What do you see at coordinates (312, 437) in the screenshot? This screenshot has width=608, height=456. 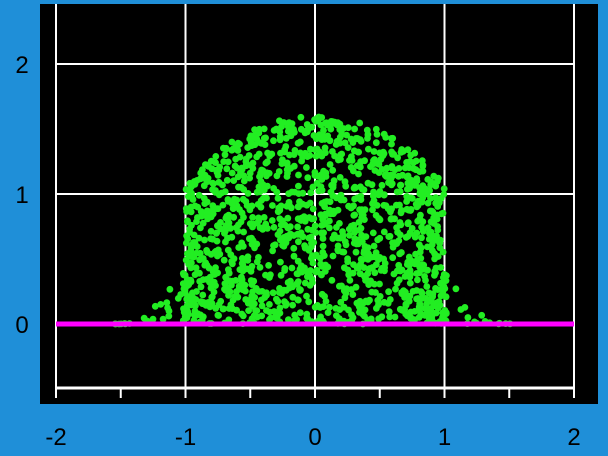 I see `x-axis-ticks: -2 -1 0 1 2` at bounding box center [312, 437].